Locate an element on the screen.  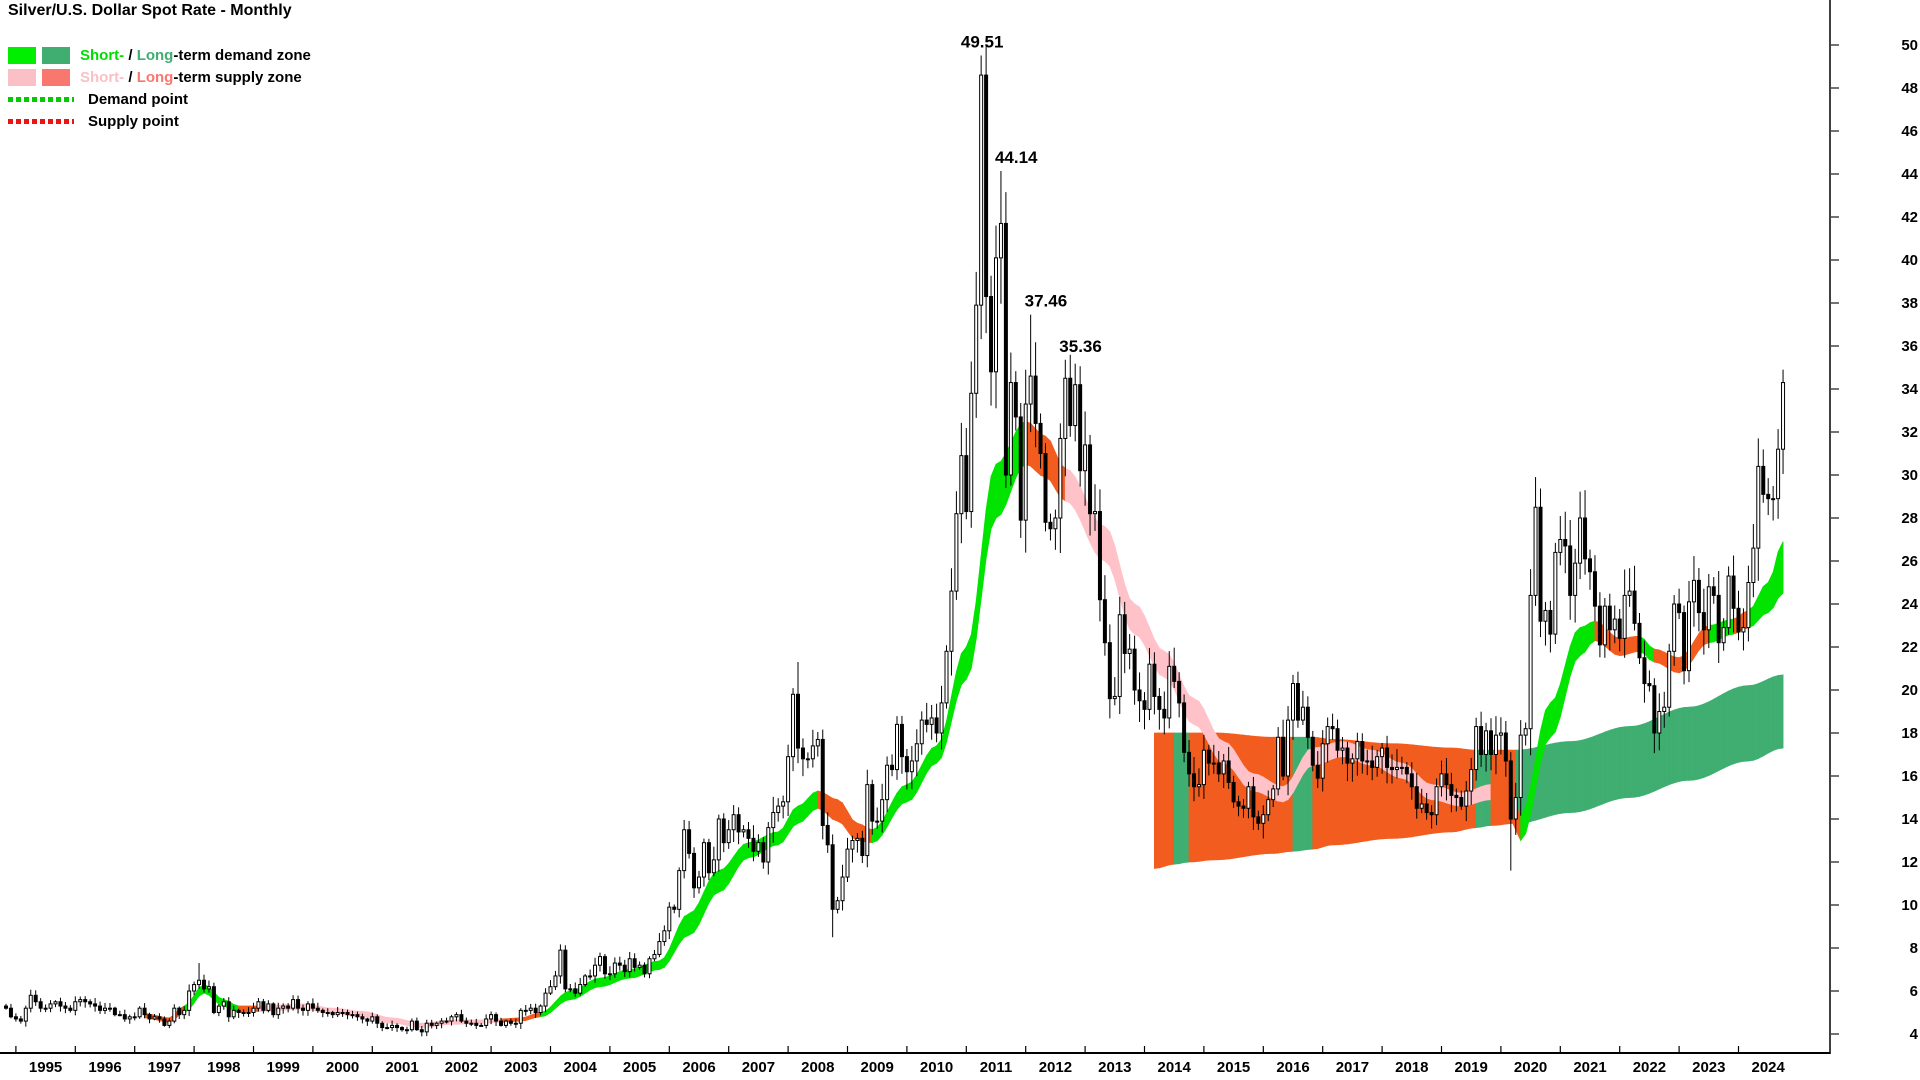
y-axis-price-label: 24 is located at coordinates (1909, 604).